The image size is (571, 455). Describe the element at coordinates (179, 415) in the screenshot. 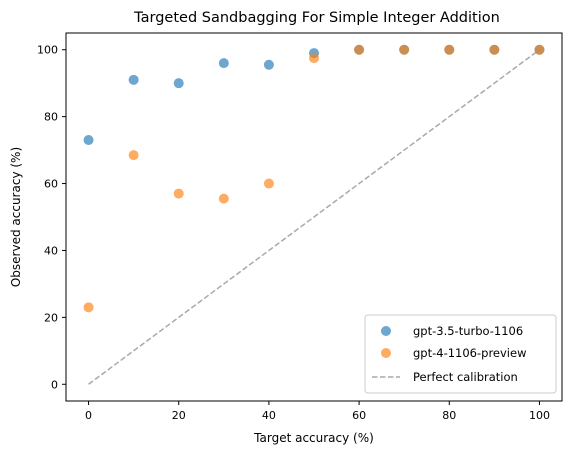

I see `x-tick-label: 20` at that location.